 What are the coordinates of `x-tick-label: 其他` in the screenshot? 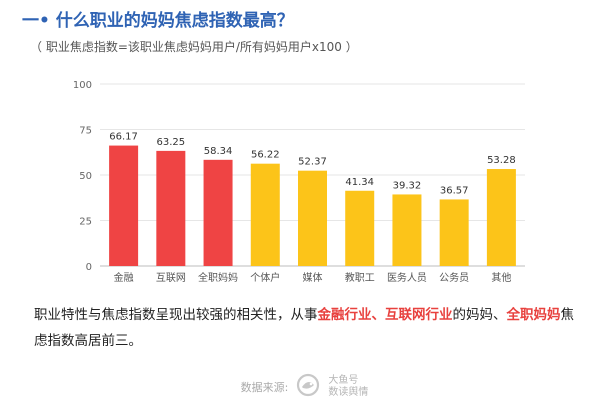 It's located at (501, 277).